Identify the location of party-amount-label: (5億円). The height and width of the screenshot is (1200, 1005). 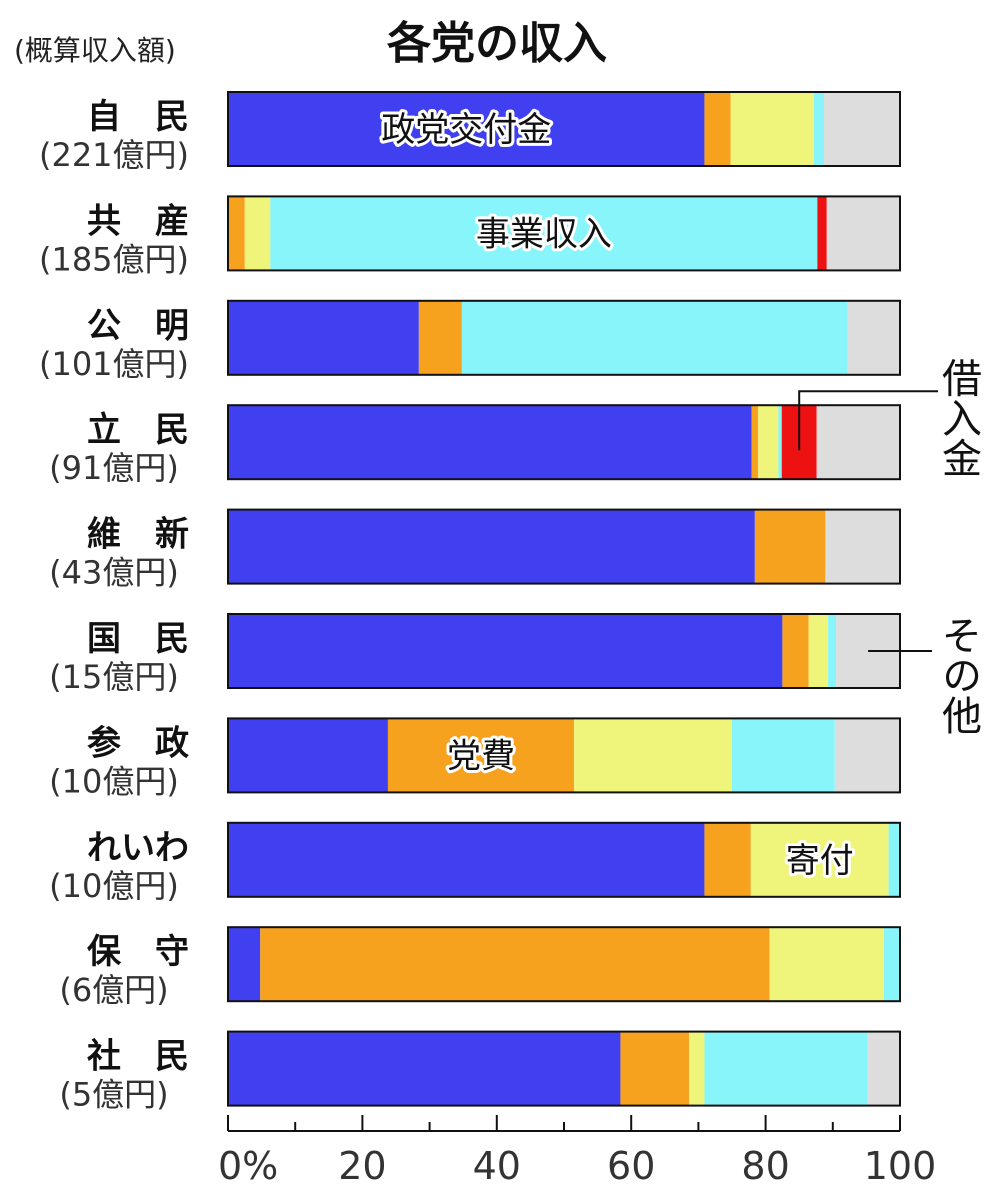
(113, 1095).